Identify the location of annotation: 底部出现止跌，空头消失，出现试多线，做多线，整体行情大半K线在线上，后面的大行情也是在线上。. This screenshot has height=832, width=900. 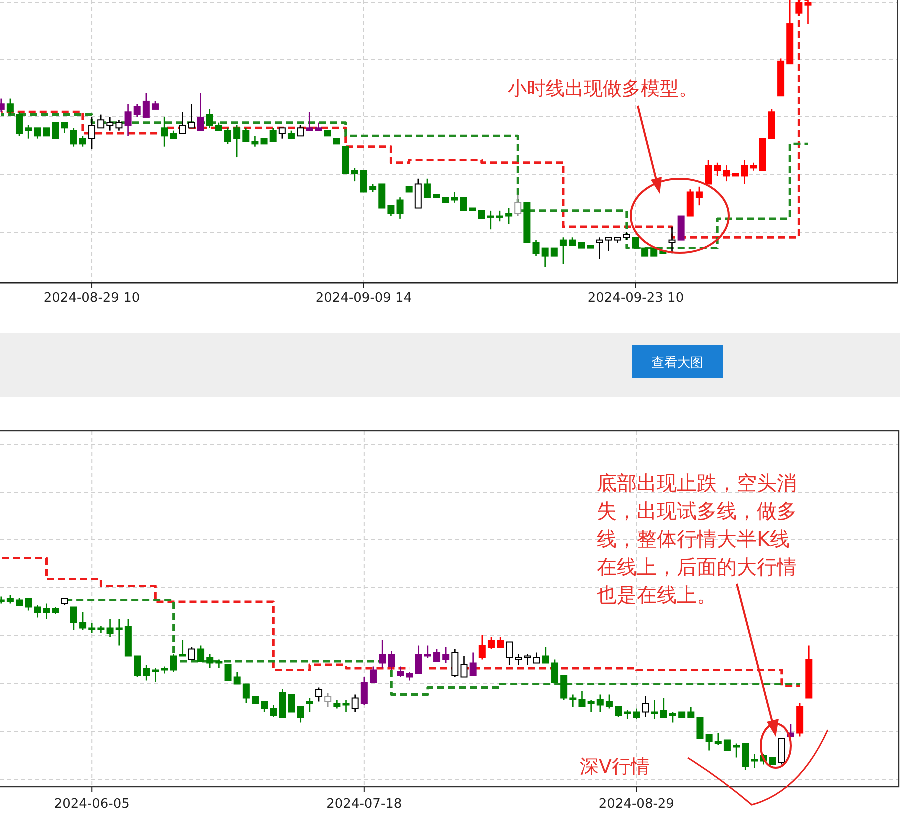
(697, 539).